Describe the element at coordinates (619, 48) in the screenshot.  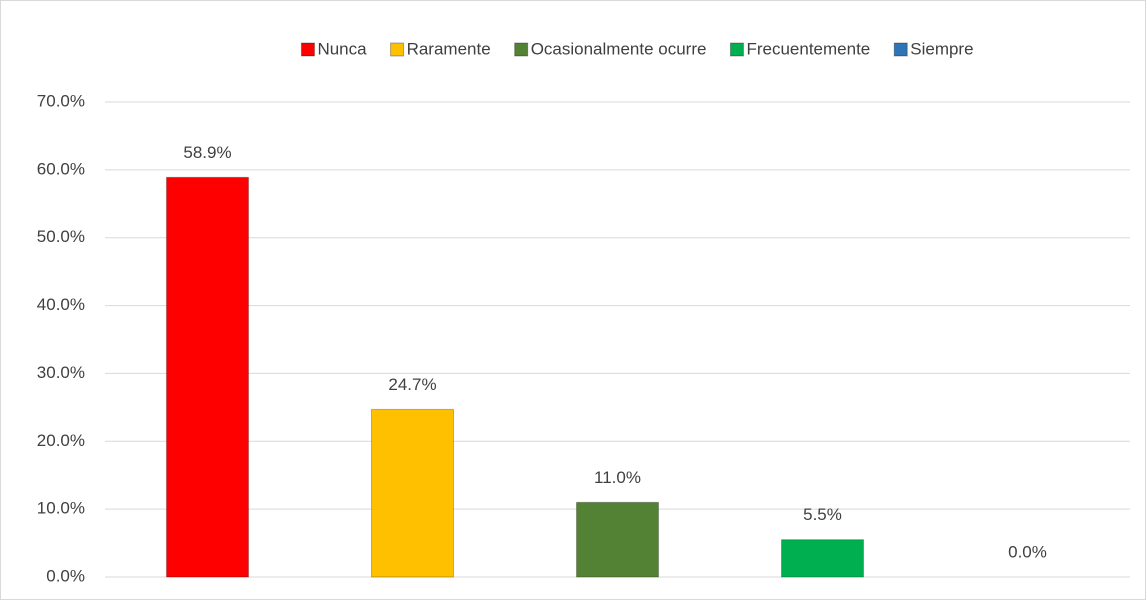
I see `legend-label: Ocasionalmente ocurre` at that location.